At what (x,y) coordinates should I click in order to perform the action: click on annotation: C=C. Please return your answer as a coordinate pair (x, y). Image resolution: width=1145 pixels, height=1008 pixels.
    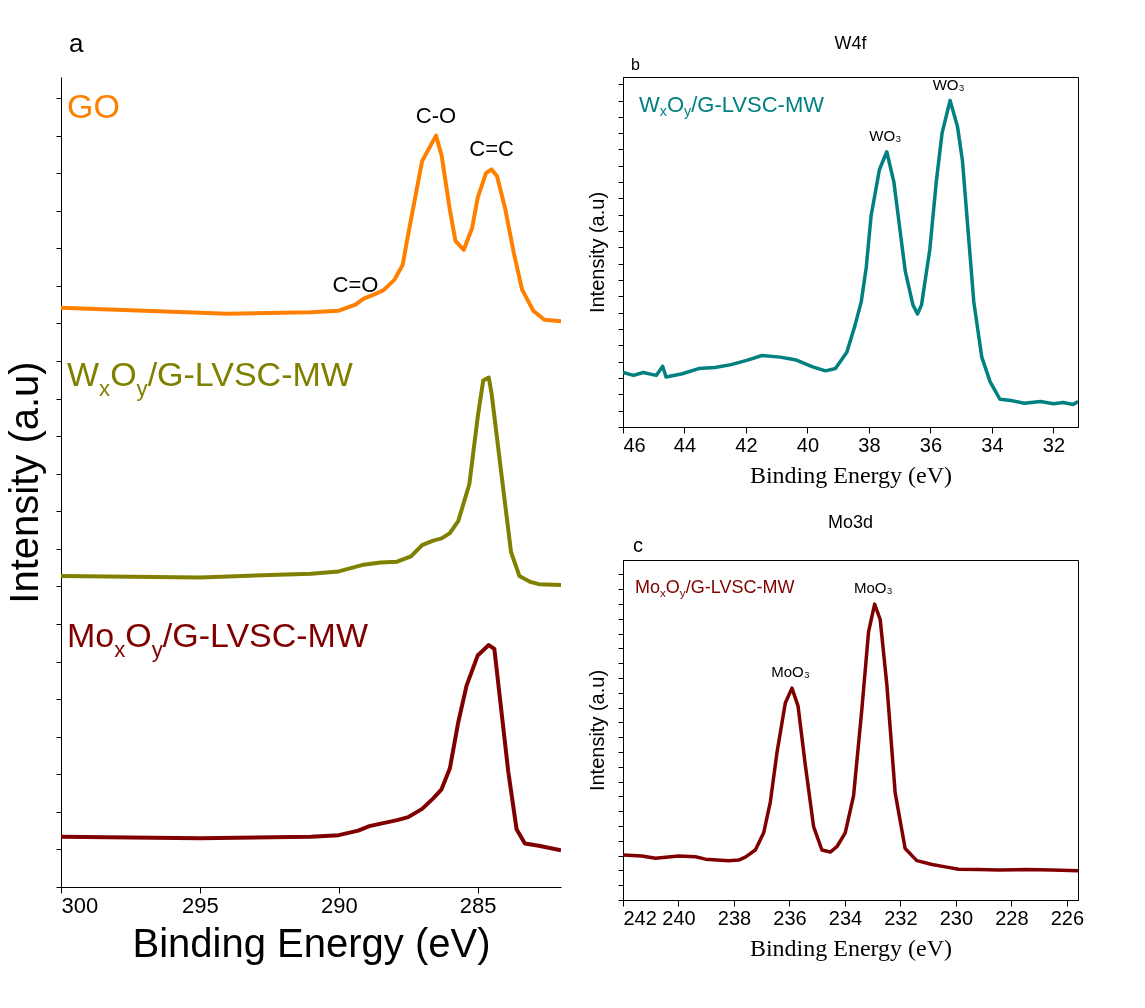
    Looking at the image, I should click on (491, 149).